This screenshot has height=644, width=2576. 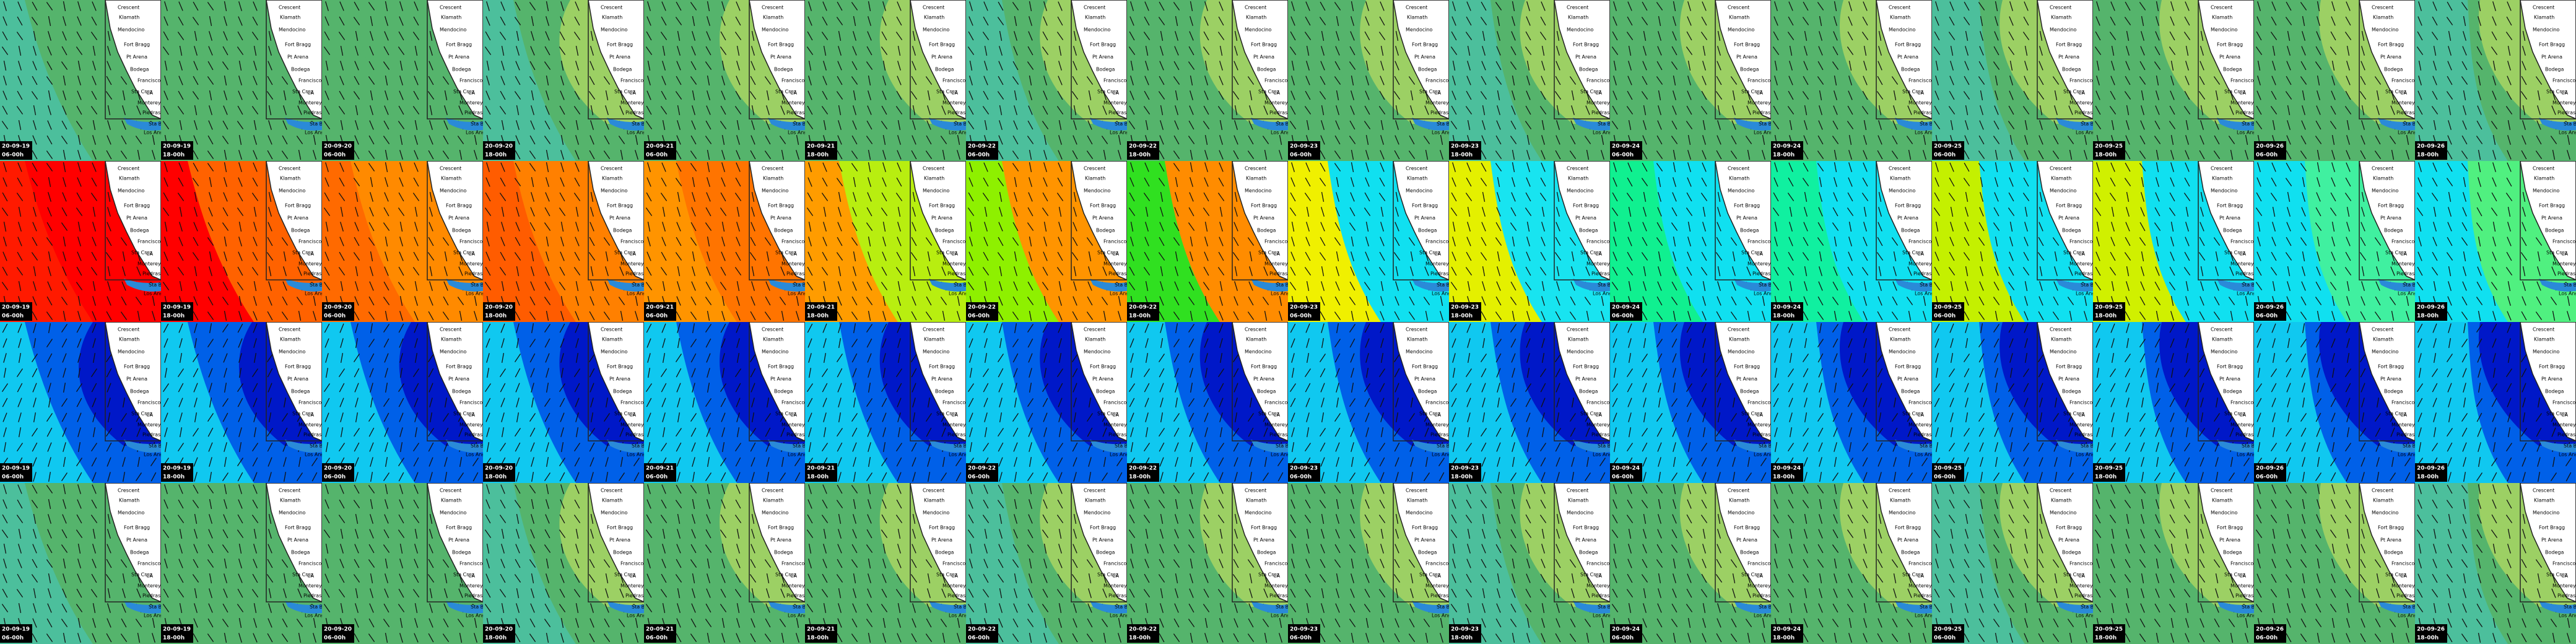 What do you see at coordinates (786, 124) in the screenshot?
I see `coast-water` at bounding box center [786, 124].